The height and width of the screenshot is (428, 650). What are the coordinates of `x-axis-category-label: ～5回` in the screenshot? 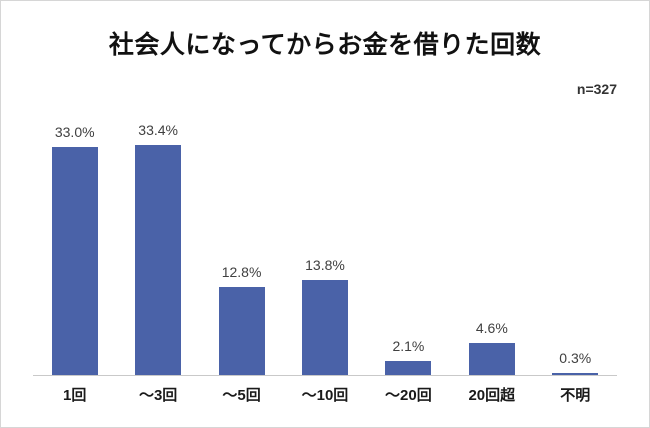 It's located at (241, 395).